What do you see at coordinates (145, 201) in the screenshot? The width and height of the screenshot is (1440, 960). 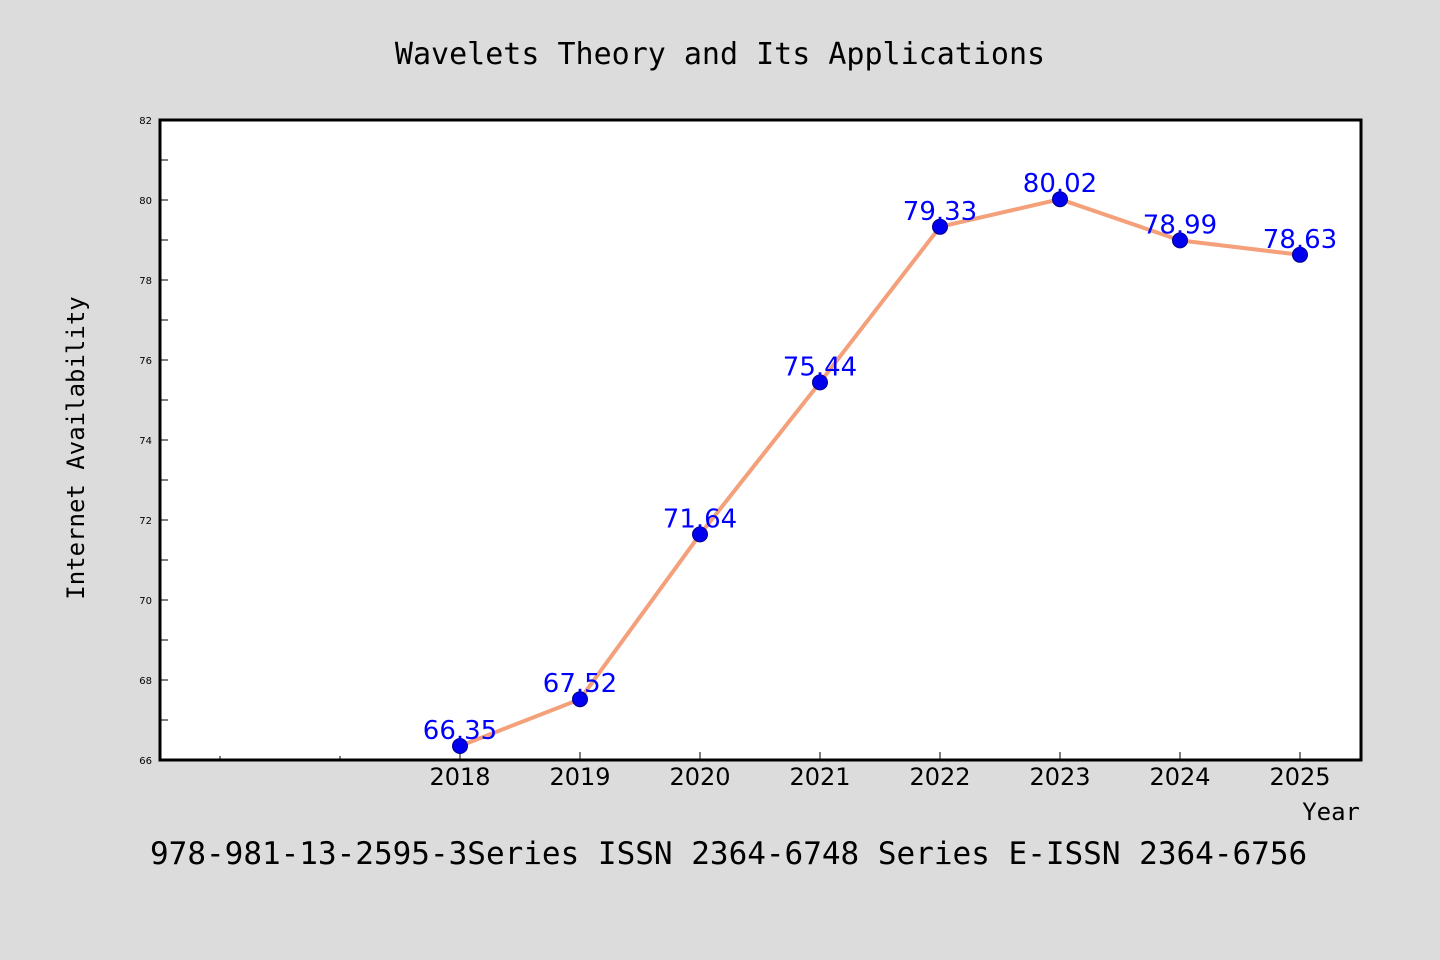 I see `y-tick-label: 80` at bounding box center [145, 201].